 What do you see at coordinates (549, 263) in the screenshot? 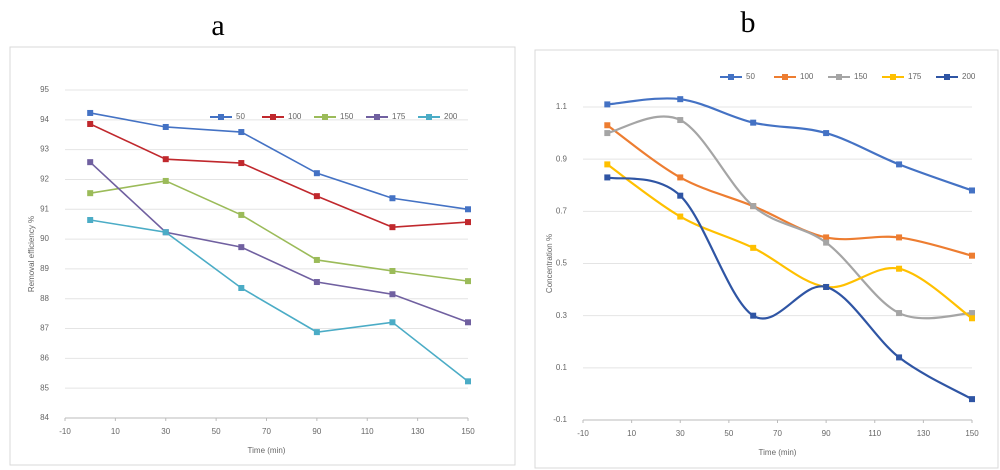
I see `y-axis-label: Concentration %` at bounding box center [549, 263].